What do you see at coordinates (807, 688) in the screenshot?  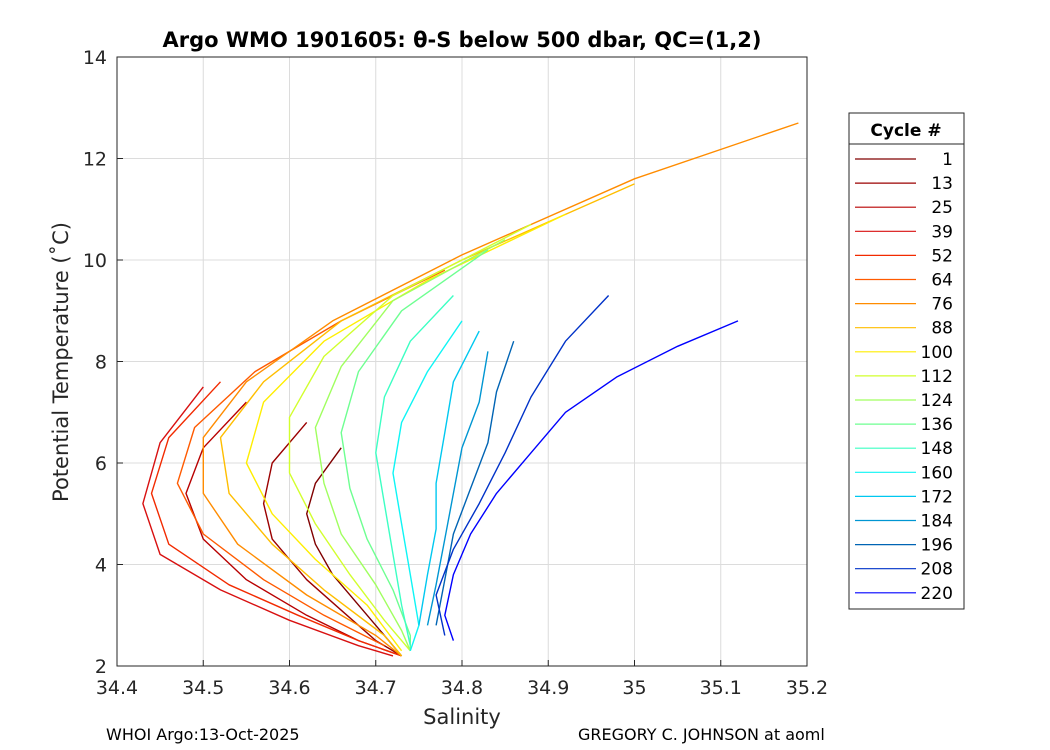 I see `x-tick-label: 35.2` at bounding box center [807, 688].